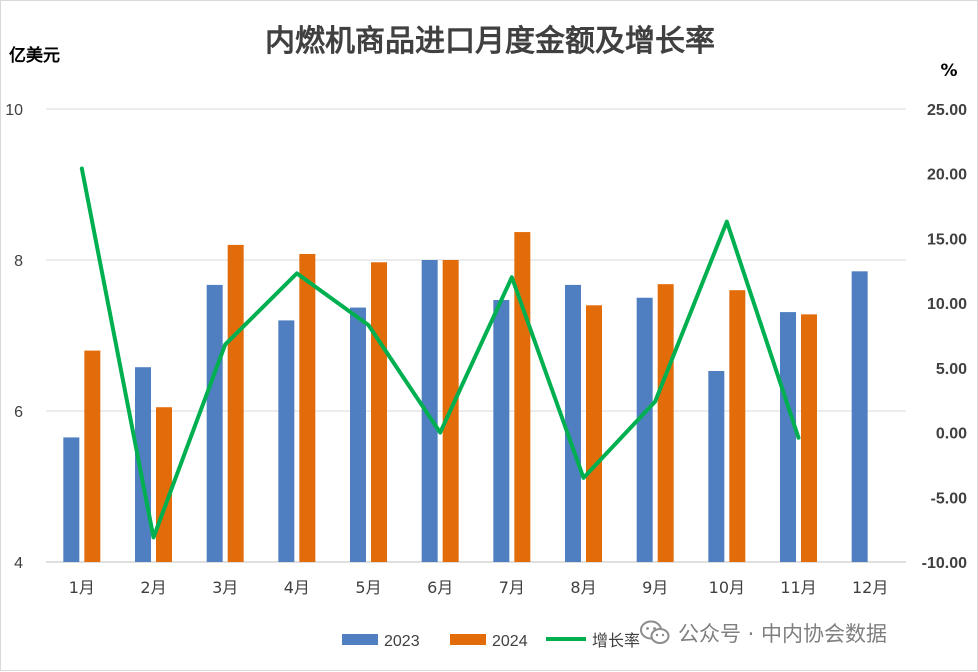 This screenshot has height=672, width=978. I want to click on x-tick-label: 10月, so click(727, 587).